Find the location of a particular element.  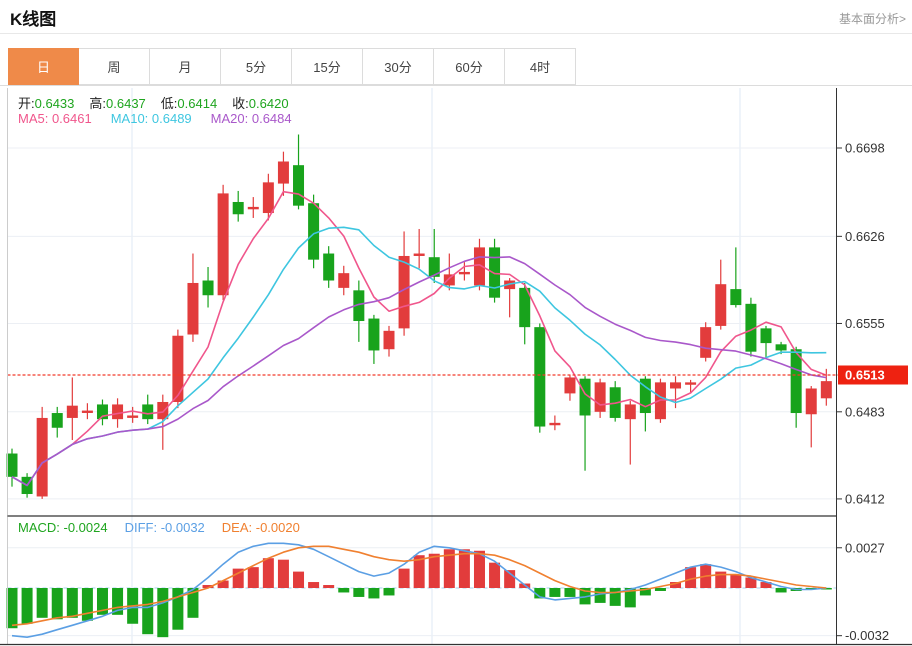

ma-indicator-row: MA5: 0.6461 MA10: 0.6489 MA20: 0.6484 is located at coordinates (155, 118).